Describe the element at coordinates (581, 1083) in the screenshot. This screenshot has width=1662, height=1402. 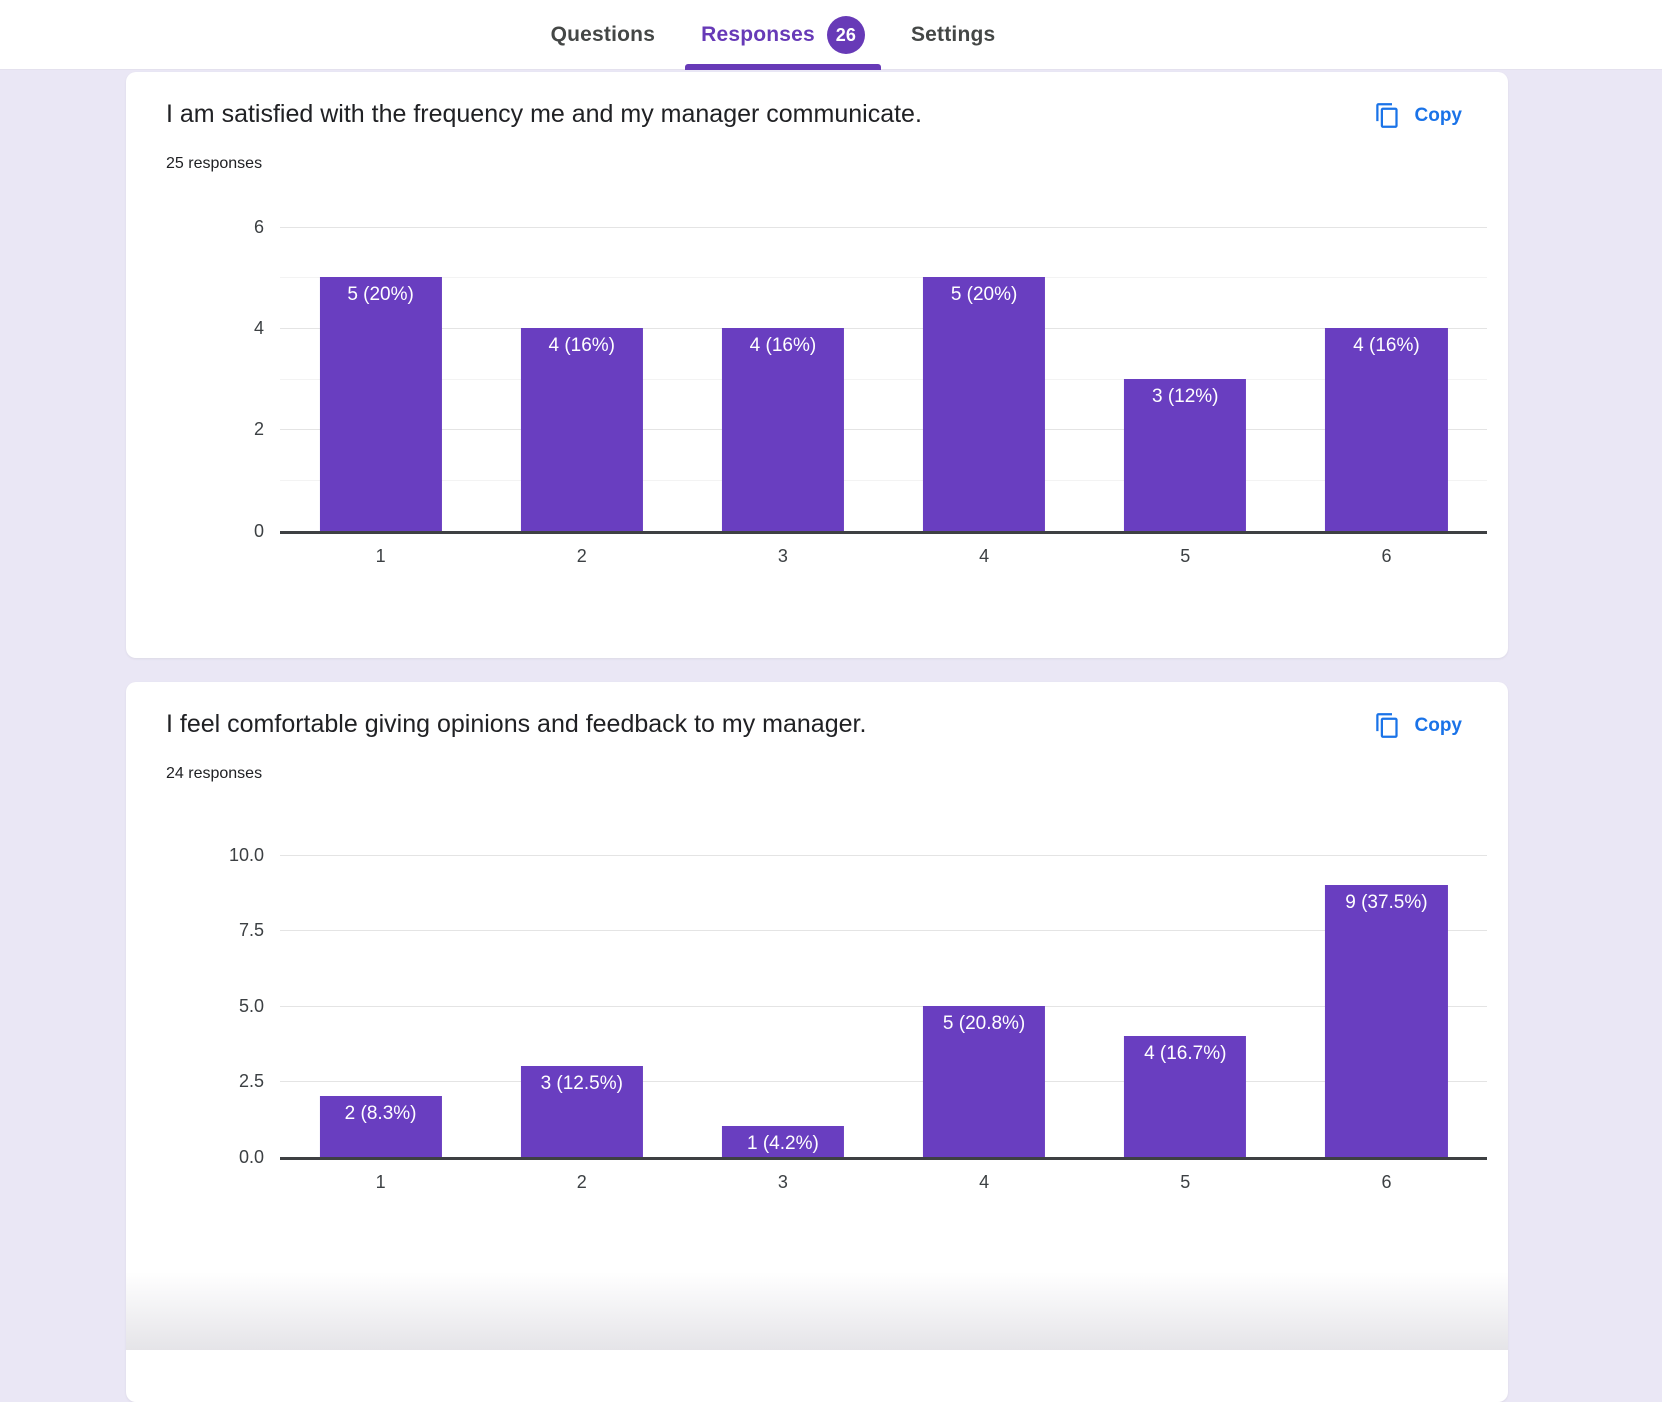
I see `bar-value-label: 3 (12.5%)` at that location.